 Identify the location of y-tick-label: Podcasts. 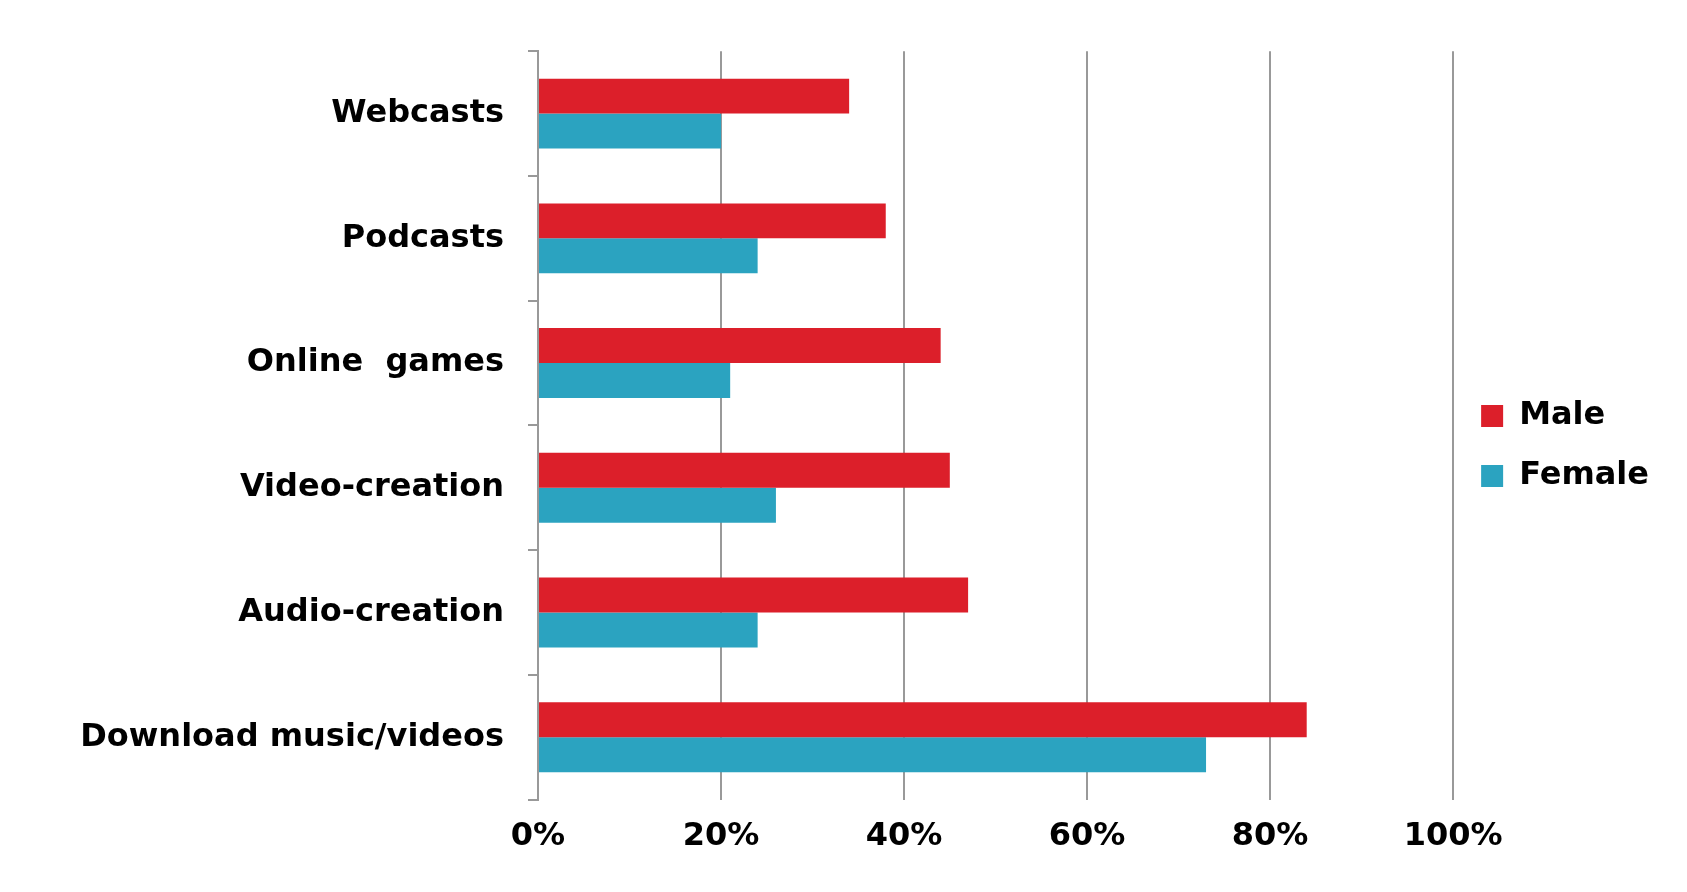
(422, 235).